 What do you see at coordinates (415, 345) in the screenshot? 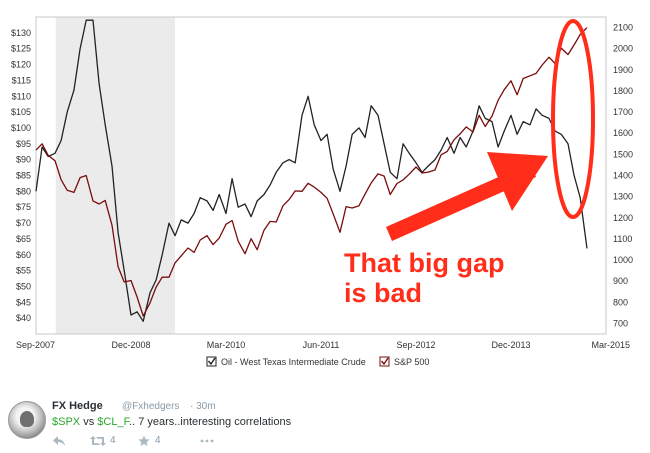
I see `x-tick-label: Sep-2012` at bounding box center [415, 345].